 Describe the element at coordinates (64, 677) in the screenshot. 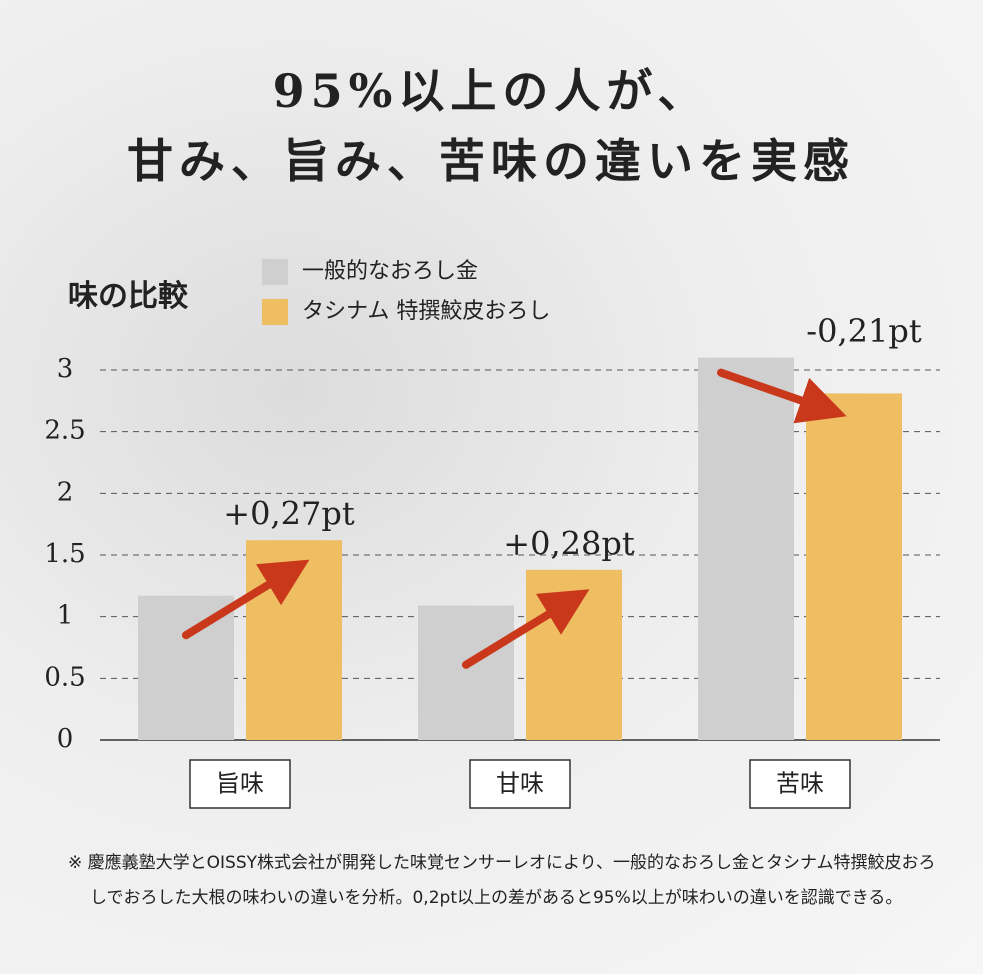

I see `y-tick-label: 0.5` at that location.